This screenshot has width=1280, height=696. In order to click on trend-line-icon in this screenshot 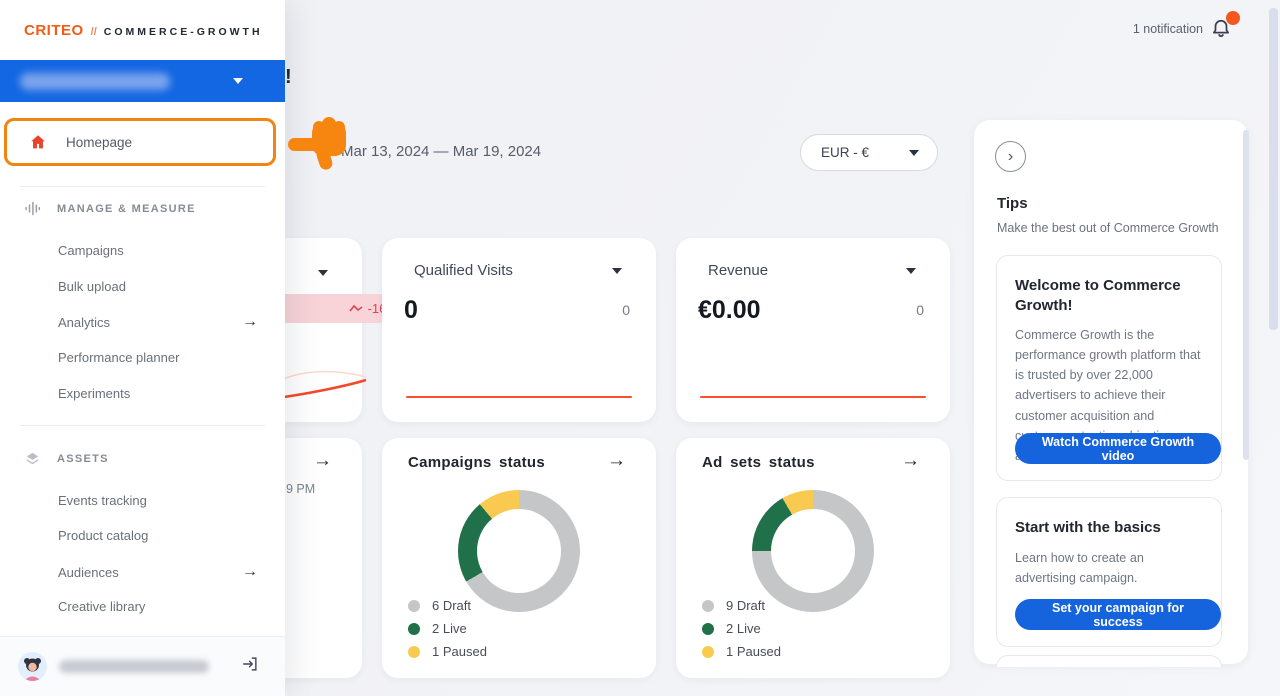, I will do `click(355, 308)`.